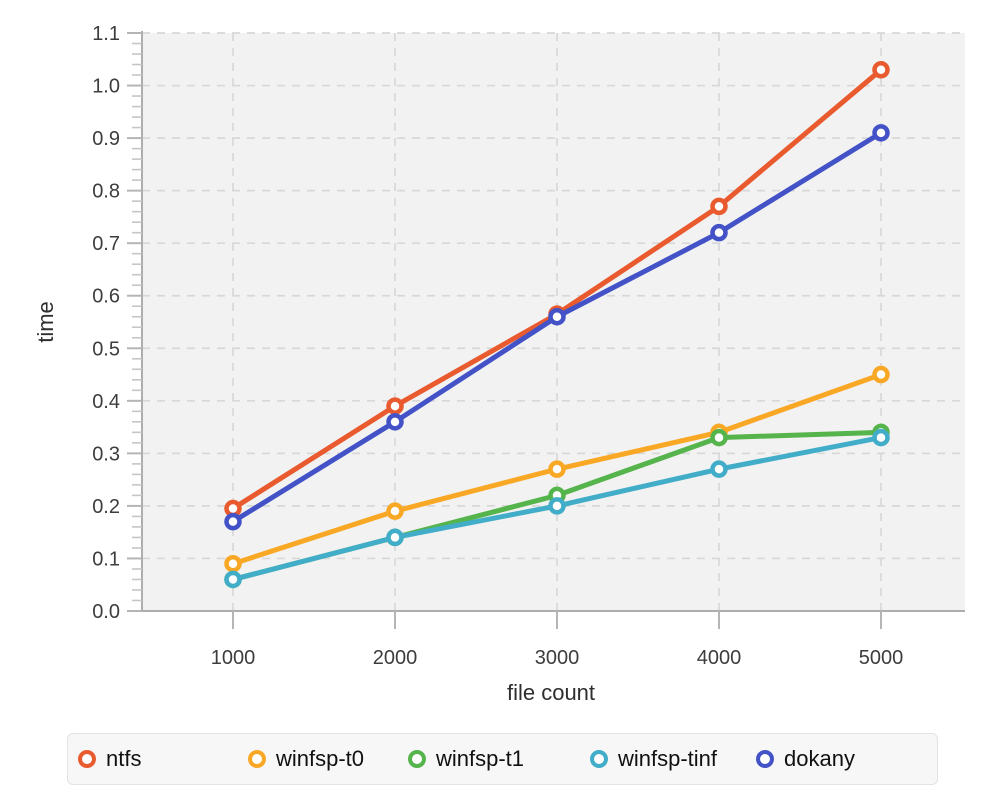  Describe the element at coordinates (106, 454) in the screenshot. I see `y-tick-label: 0.3` at that location.